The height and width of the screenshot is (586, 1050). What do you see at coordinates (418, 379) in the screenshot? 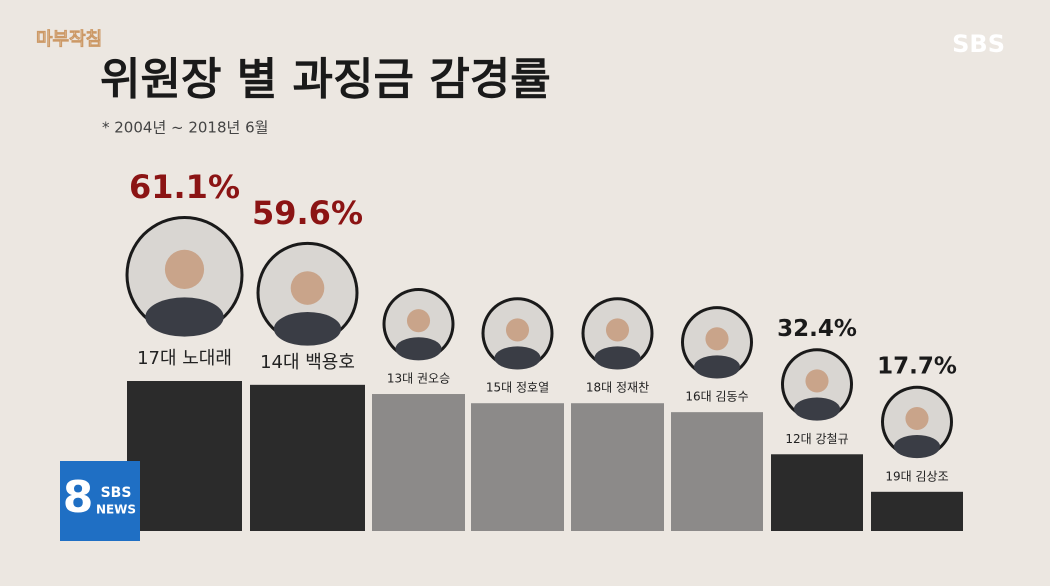
I see `category-label: 13대 권오승` at bounding box center [418, 379].